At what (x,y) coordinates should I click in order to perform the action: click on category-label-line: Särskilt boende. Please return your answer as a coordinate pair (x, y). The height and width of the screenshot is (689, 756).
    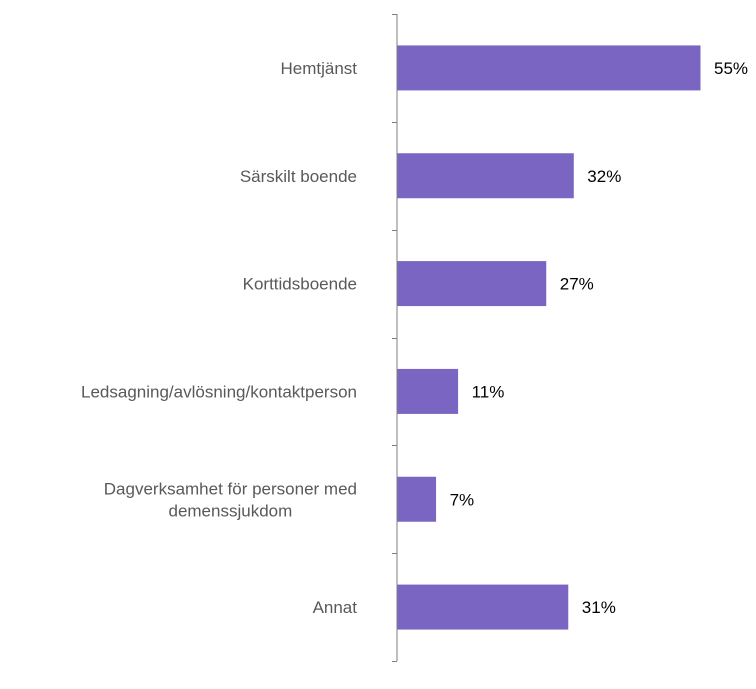
    Looking at the image, I should click on (298, 176).